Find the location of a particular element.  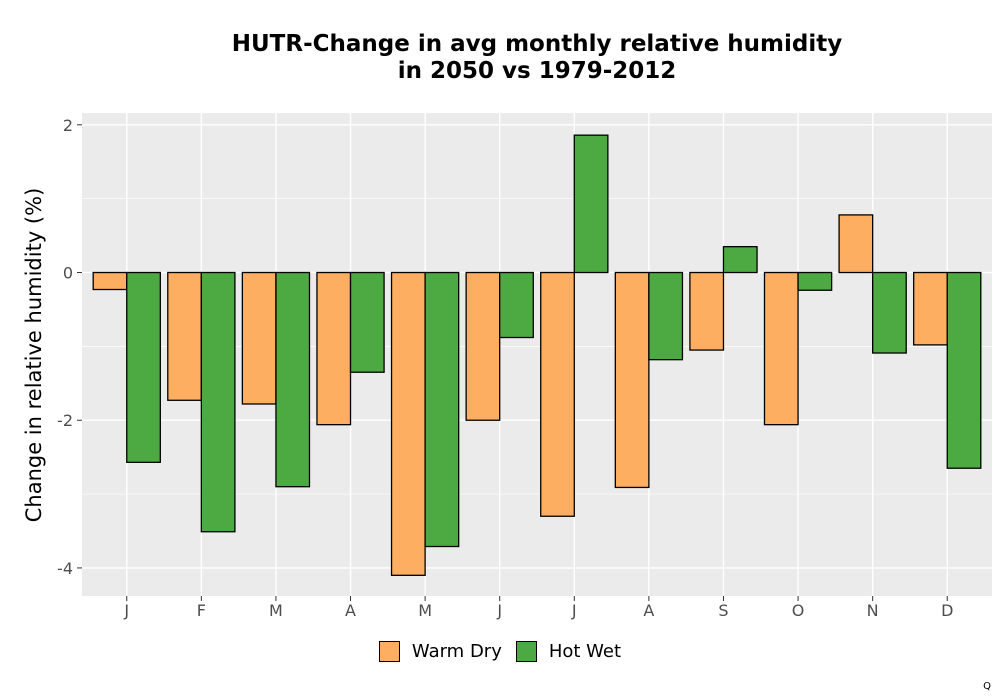

y-tick-label: -4 is located at coordinates (65, 568).